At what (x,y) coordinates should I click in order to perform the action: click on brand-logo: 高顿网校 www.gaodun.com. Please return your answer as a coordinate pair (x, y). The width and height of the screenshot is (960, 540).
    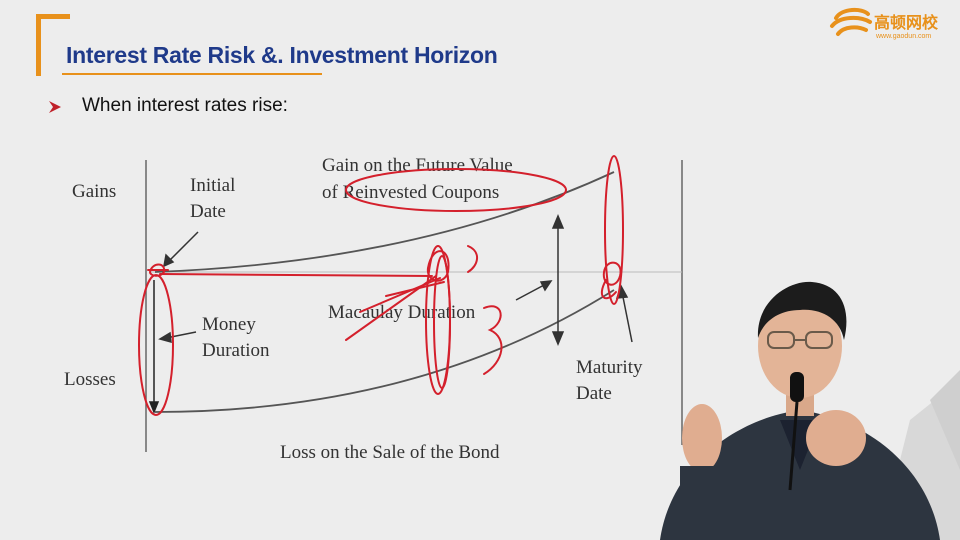
    Looking at the image, I should click on (893, 25).